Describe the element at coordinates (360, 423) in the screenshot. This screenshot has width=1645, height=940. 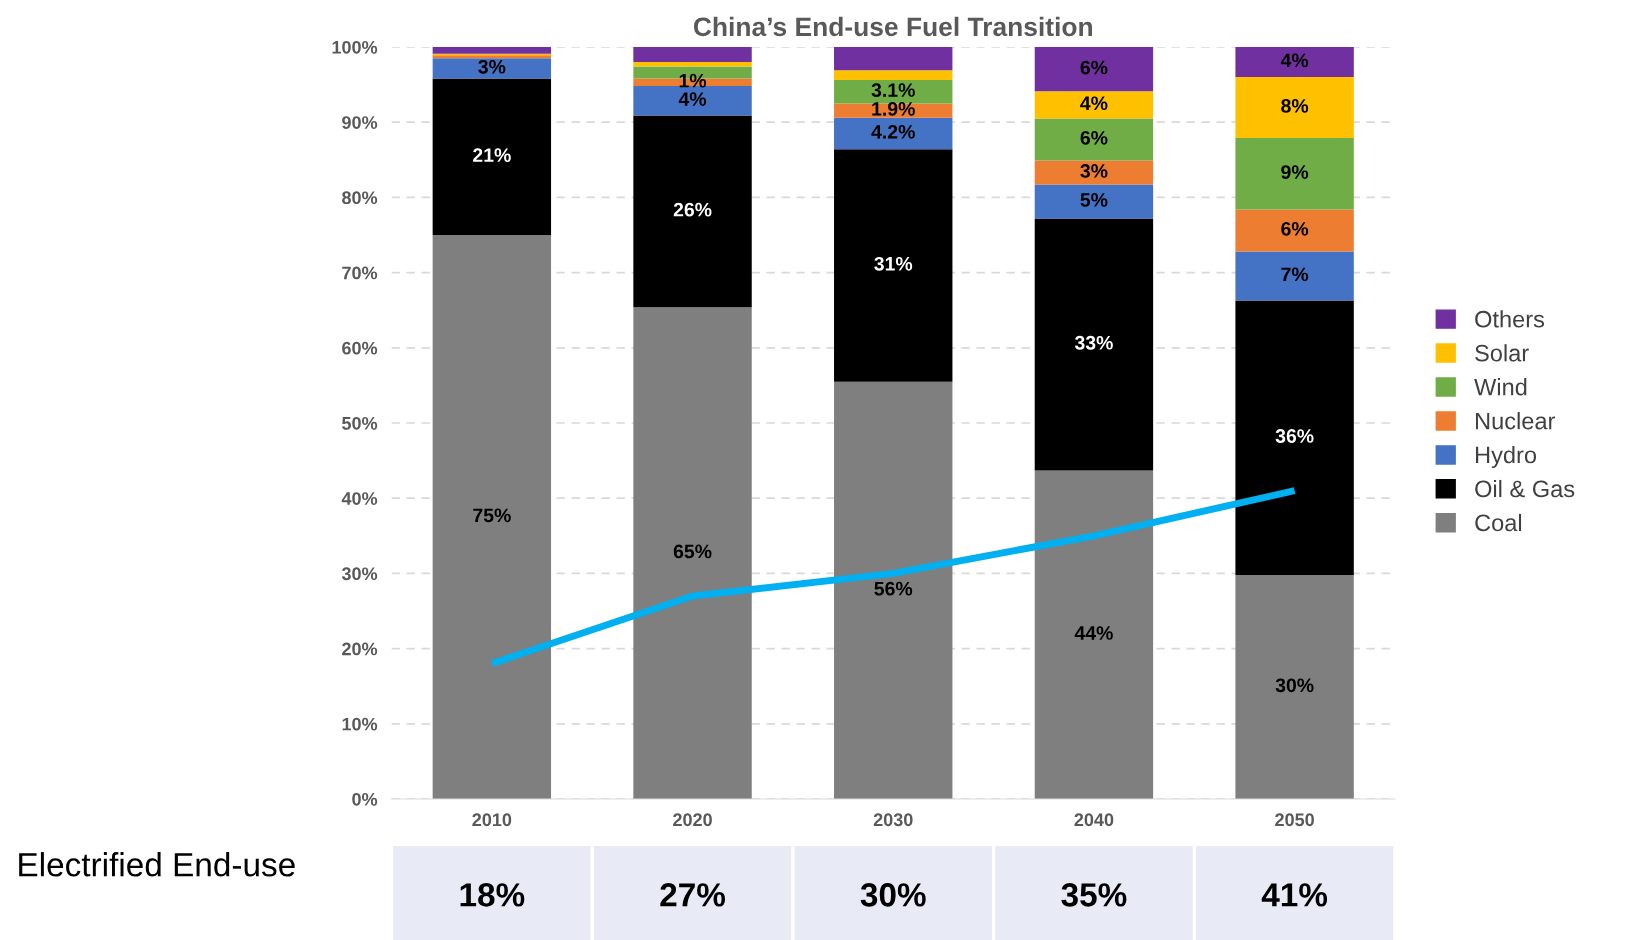
I see `y-tick-label: 50%` at that location.